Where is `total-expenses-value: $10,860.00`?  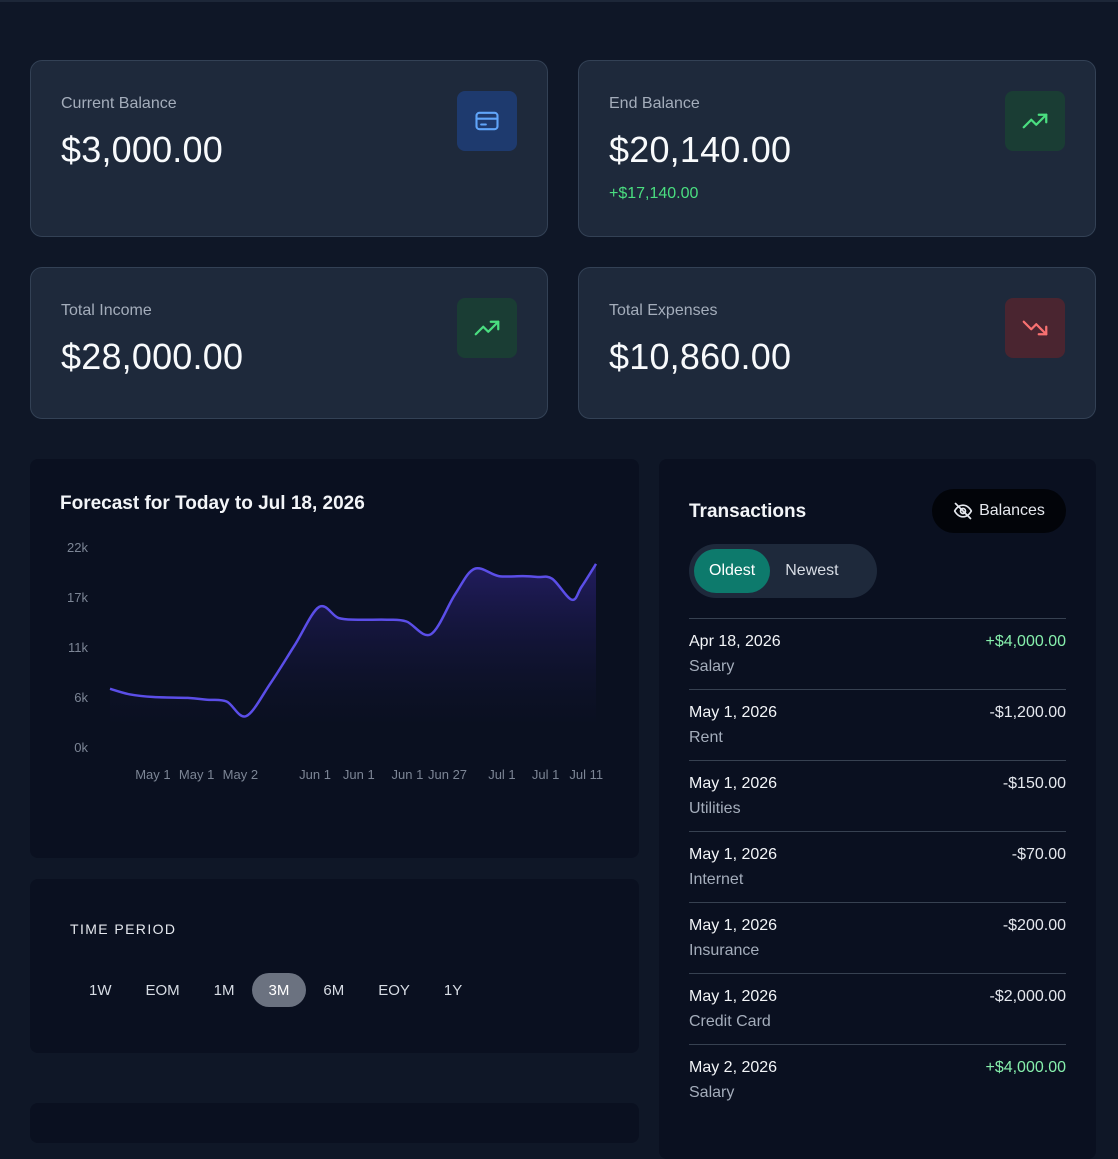
total-expenses-value: $10,860.00 is located at coordinates (700, 356).